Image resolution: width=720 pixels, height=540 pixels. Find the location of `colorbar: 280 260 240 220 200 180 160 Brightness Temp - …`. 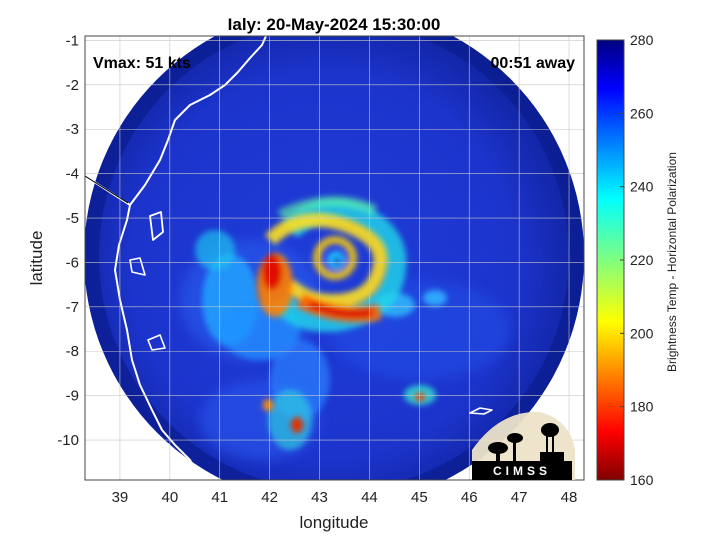

colorbar: 280 260 240 220 200 180 160 Brightness Temp - … is located at coordinates (637, 260).